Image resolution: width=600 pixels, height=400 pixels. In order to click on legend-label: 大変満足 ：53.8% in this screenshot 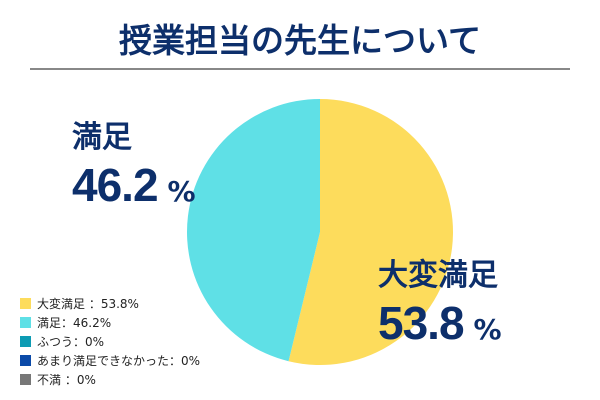, I will do `click(88, 304)`.